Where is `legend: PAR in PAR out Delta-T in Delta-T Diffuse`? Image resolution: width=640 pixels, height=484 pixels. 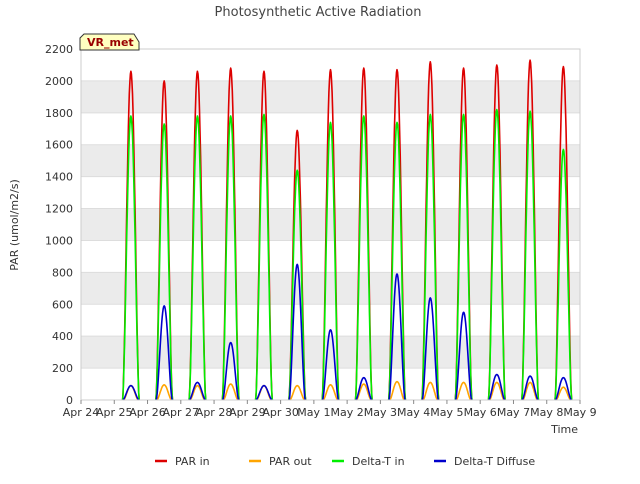 legend: PAR in PAR out Delta-T in Delta-T Diffuse is located at coordinates (345, 461).